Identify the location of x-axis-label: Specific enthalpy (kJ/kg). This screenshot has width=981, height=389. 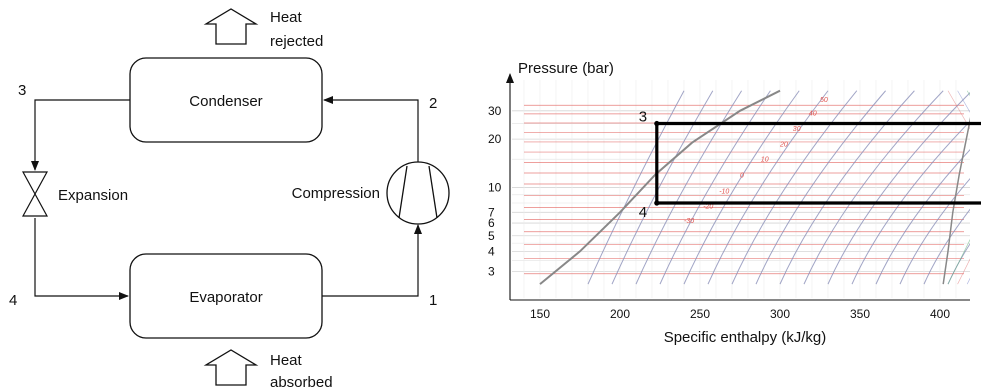
(745, 337).